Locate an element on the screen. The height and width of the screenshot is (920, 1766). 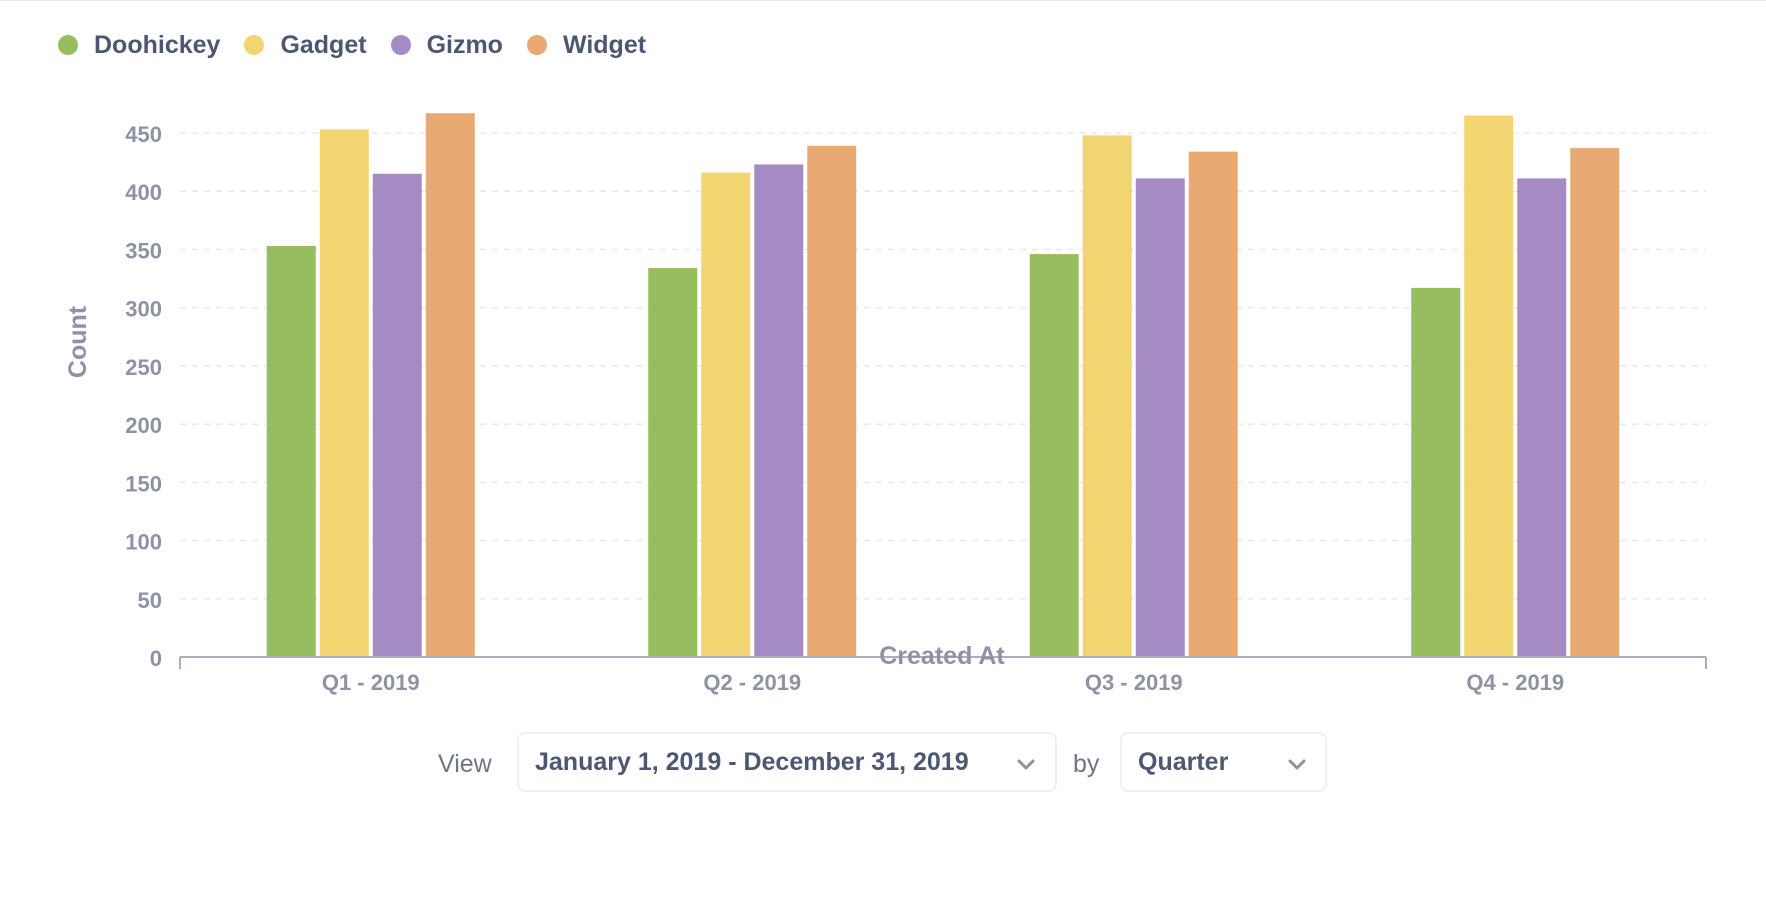
y-tick-label: 350 is located at coordinates (143, 250).